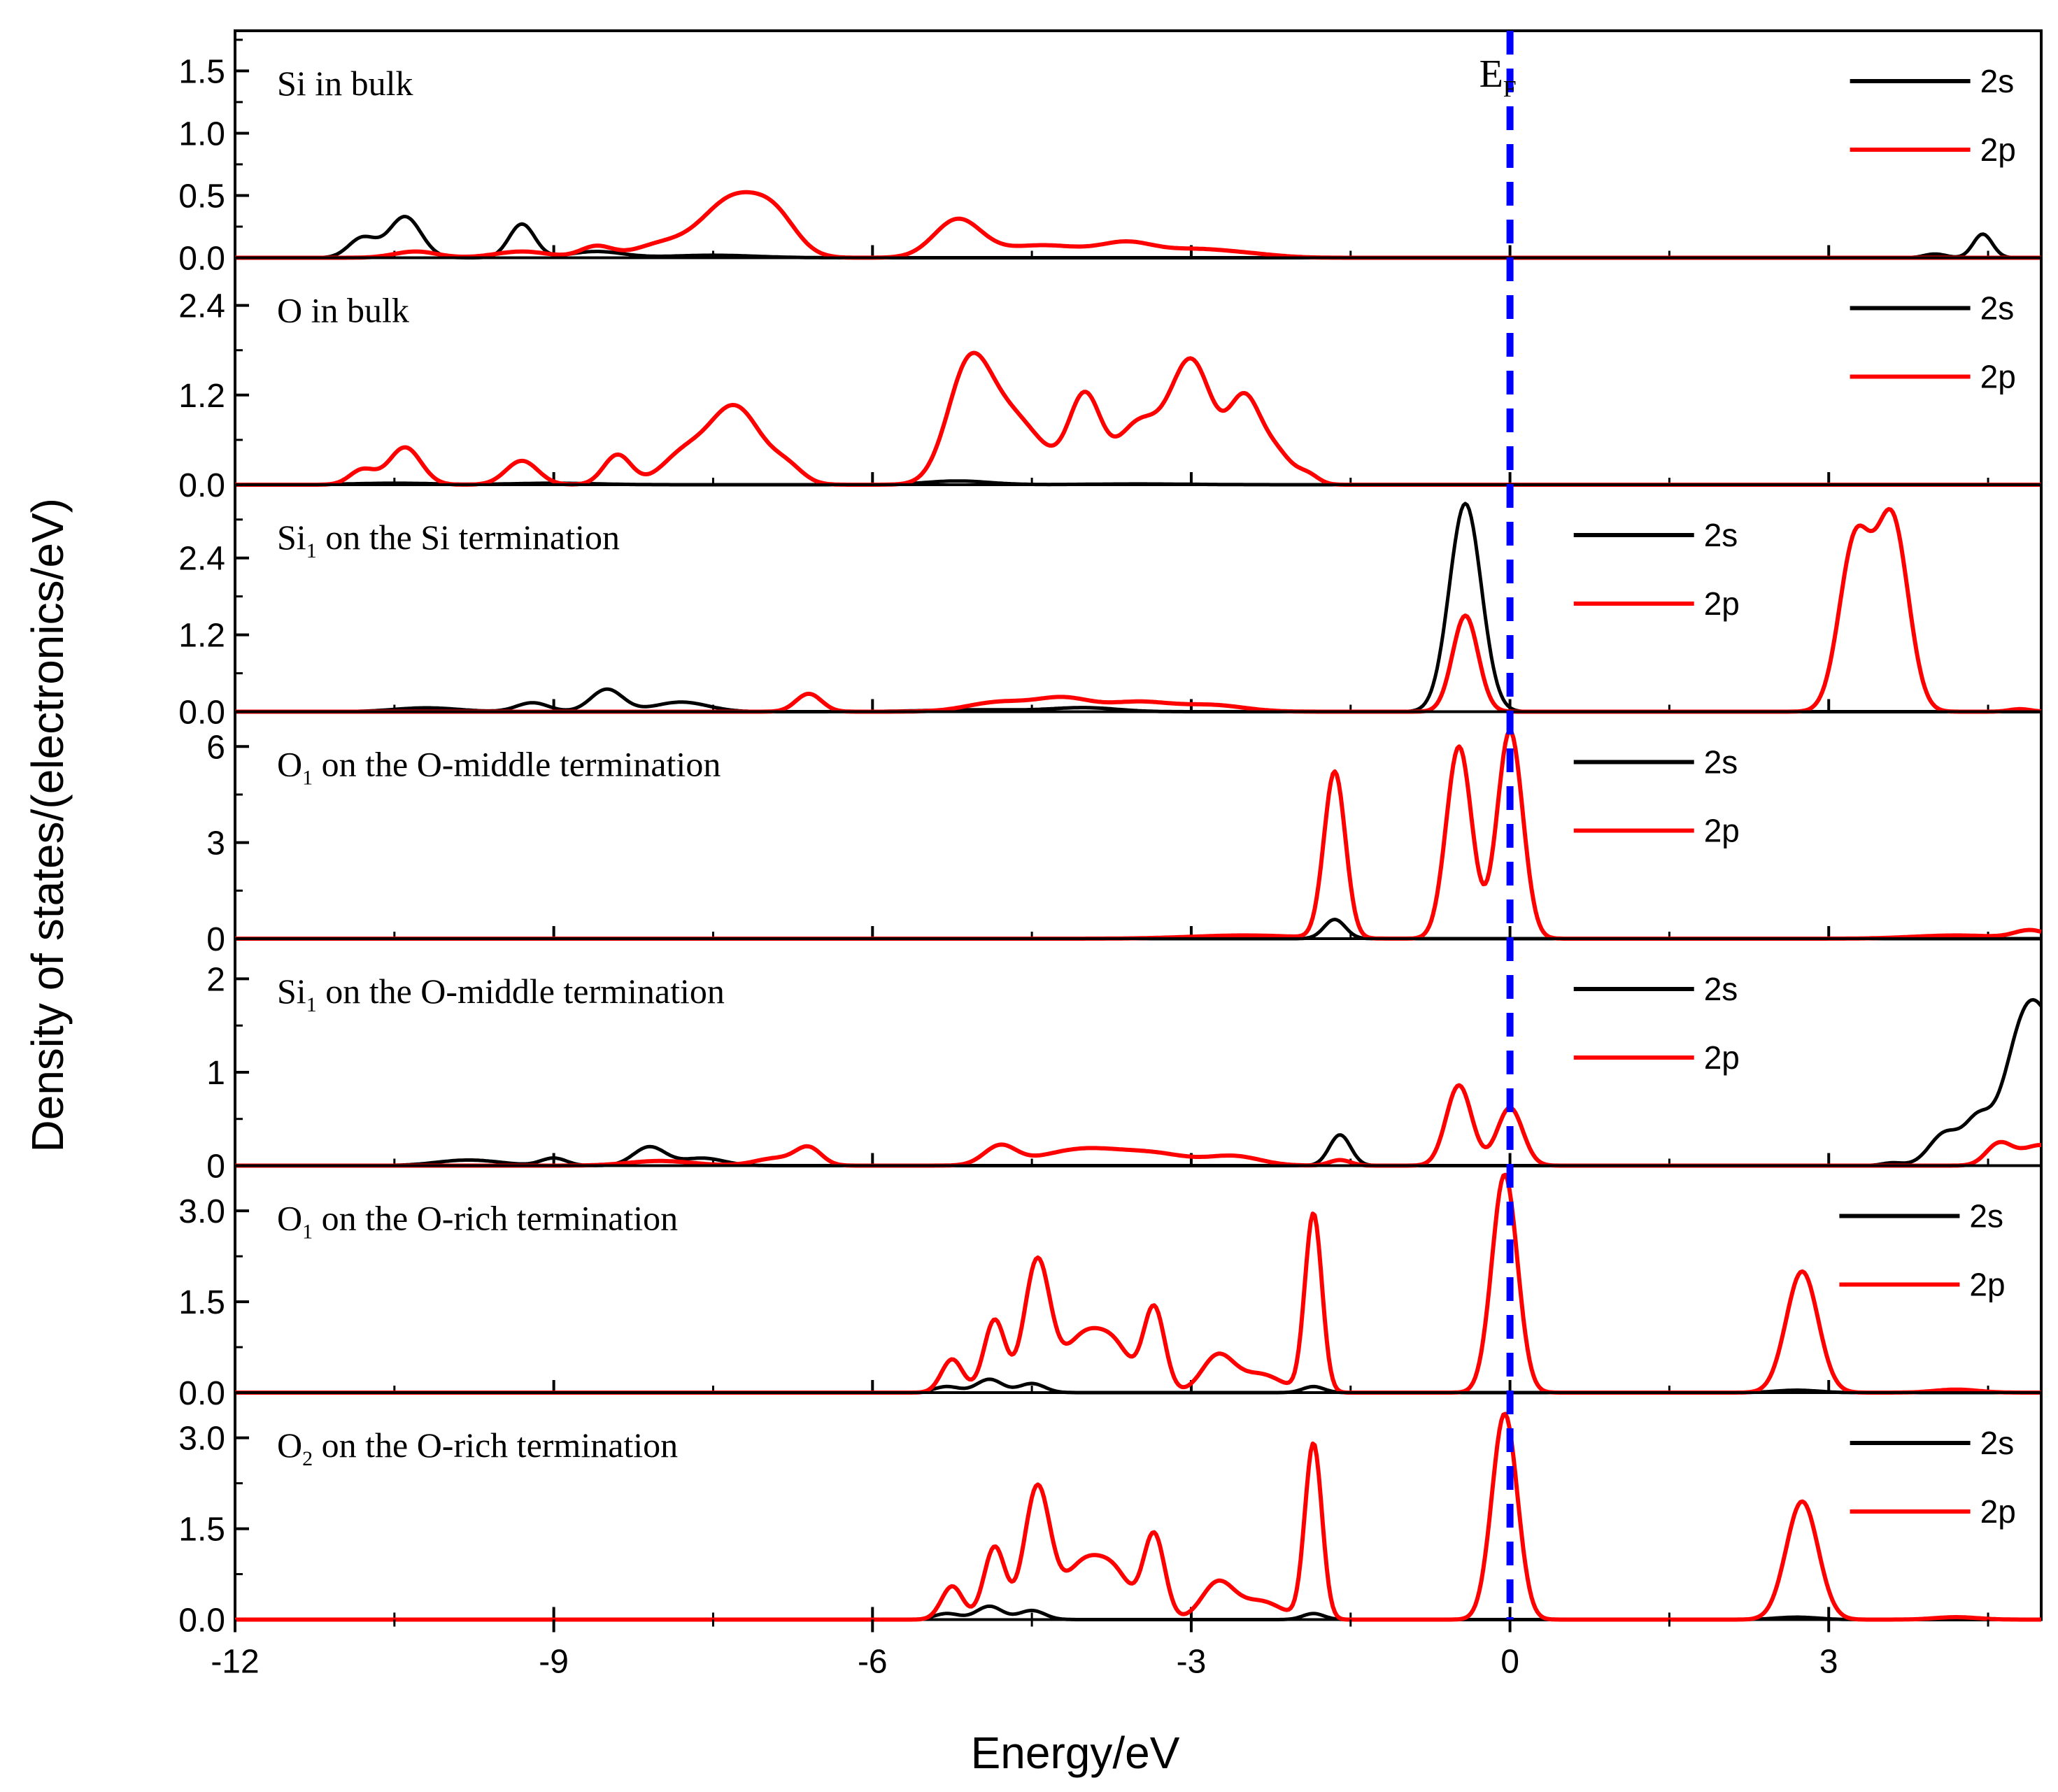  Describe the element at coordinates (201, 133) in the screenshot. I see `y-tick-label: 1.0` at that location.